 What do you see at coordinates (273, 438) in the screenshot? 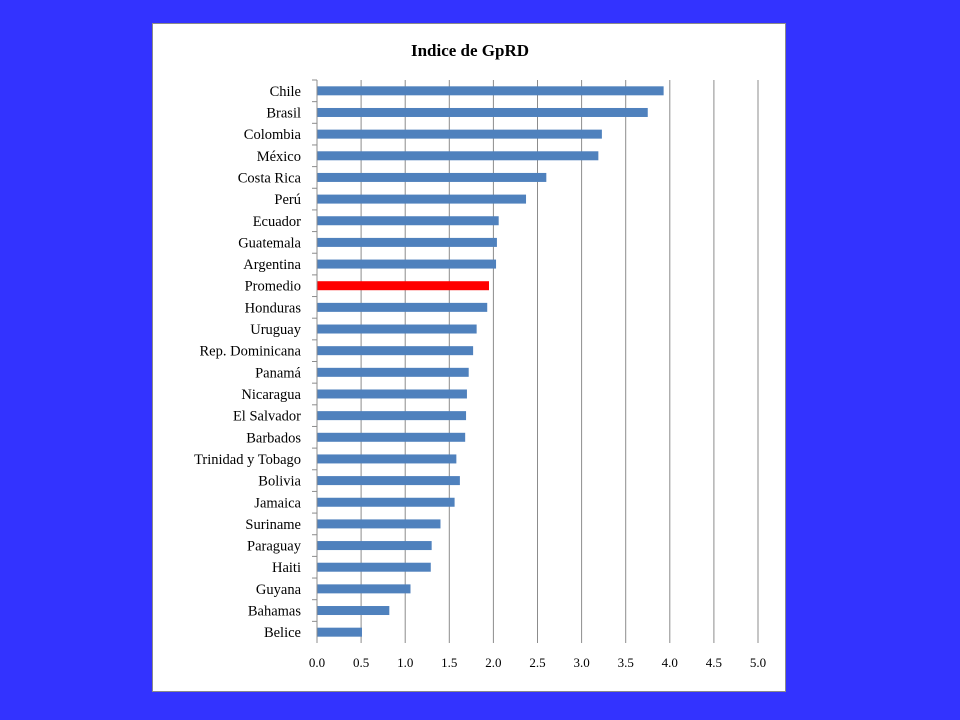
I see `category-label: Barbados` at bounding box center [273, 438].